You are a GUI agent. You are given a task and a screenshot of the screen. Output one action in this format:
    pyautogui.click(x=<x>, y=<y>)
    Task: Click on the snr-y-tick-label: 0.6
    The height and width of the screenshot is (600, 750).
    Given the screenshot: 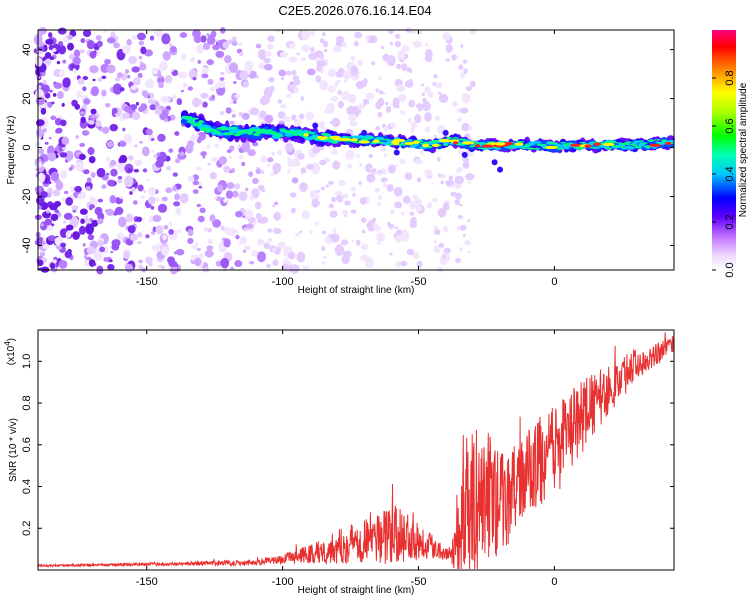 What is the action you would take?
    pyautogui.click(x=27, y=444)
    